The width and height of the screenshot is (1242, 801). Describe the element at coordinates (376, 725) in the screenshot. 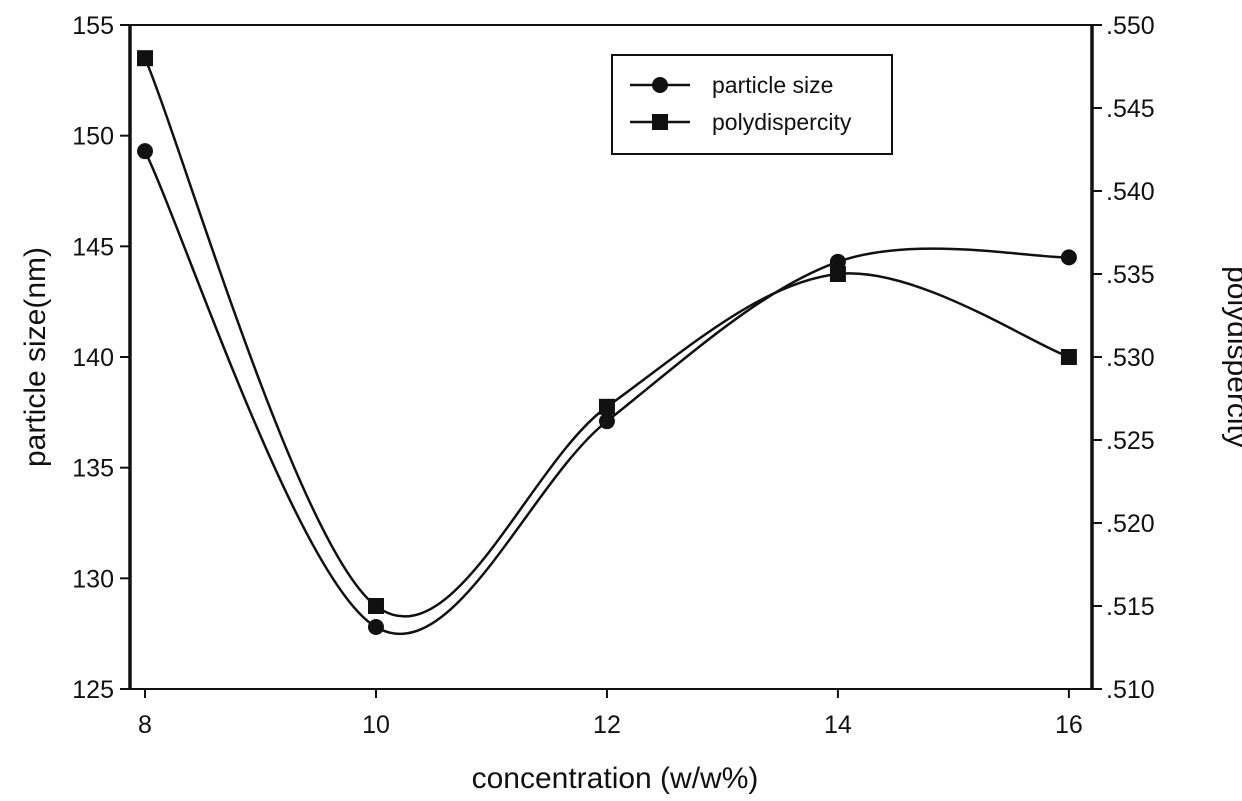

I see `x-tick-label: 10` at that location.